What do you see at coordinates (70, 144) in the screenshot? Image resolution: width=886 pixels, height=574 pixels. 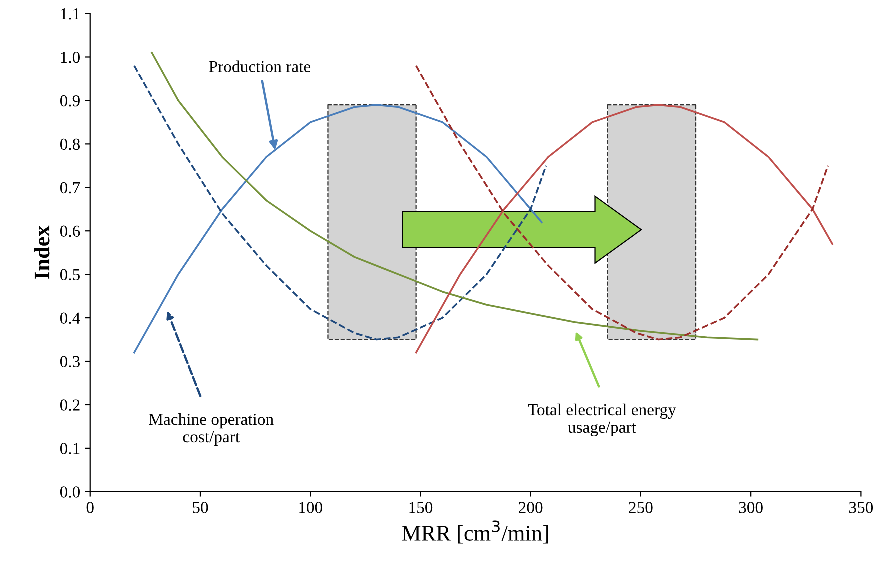 I see `y-tick-label: 0.8` at bounding box center [70, 144].